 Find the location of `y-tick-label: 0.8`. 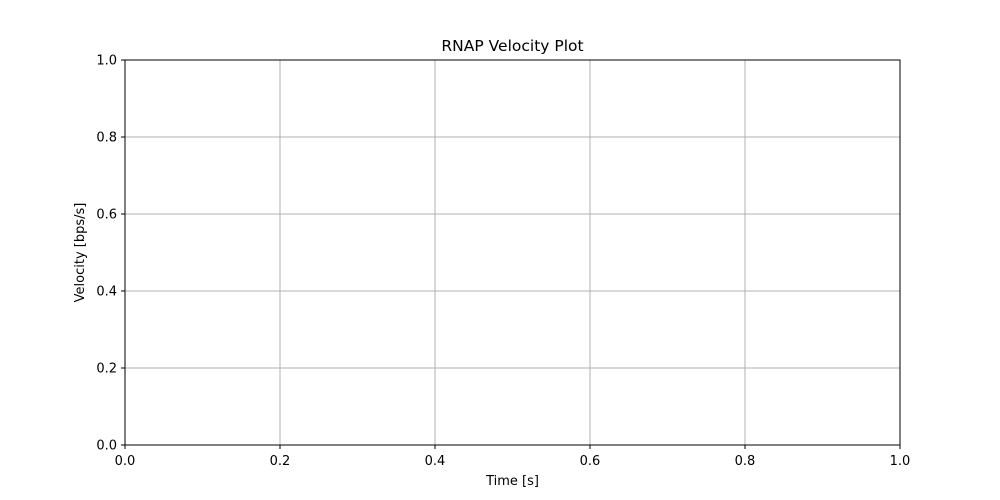

y-tick-label: 0.8 is located at coordinates (106, 138).